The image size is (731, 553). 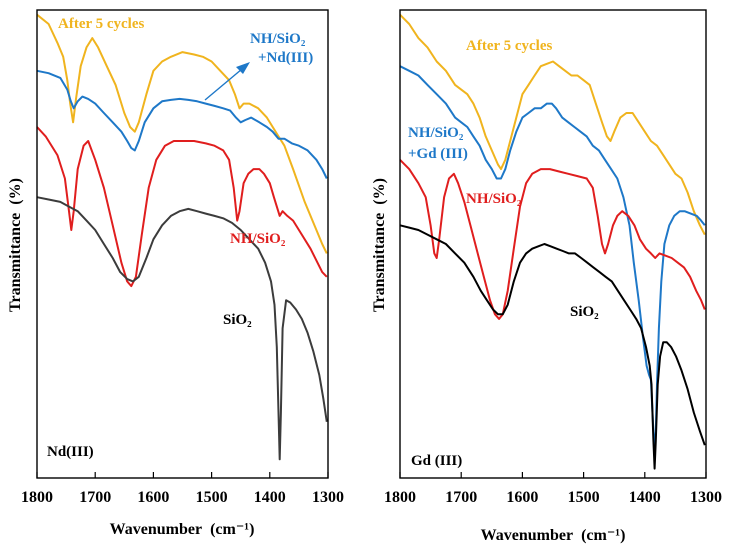 What do you see at coordinates (328, 497) in the screenshot?
I see `nd-x-tick-label-1300: 1300` at bounding box center [328, 497].